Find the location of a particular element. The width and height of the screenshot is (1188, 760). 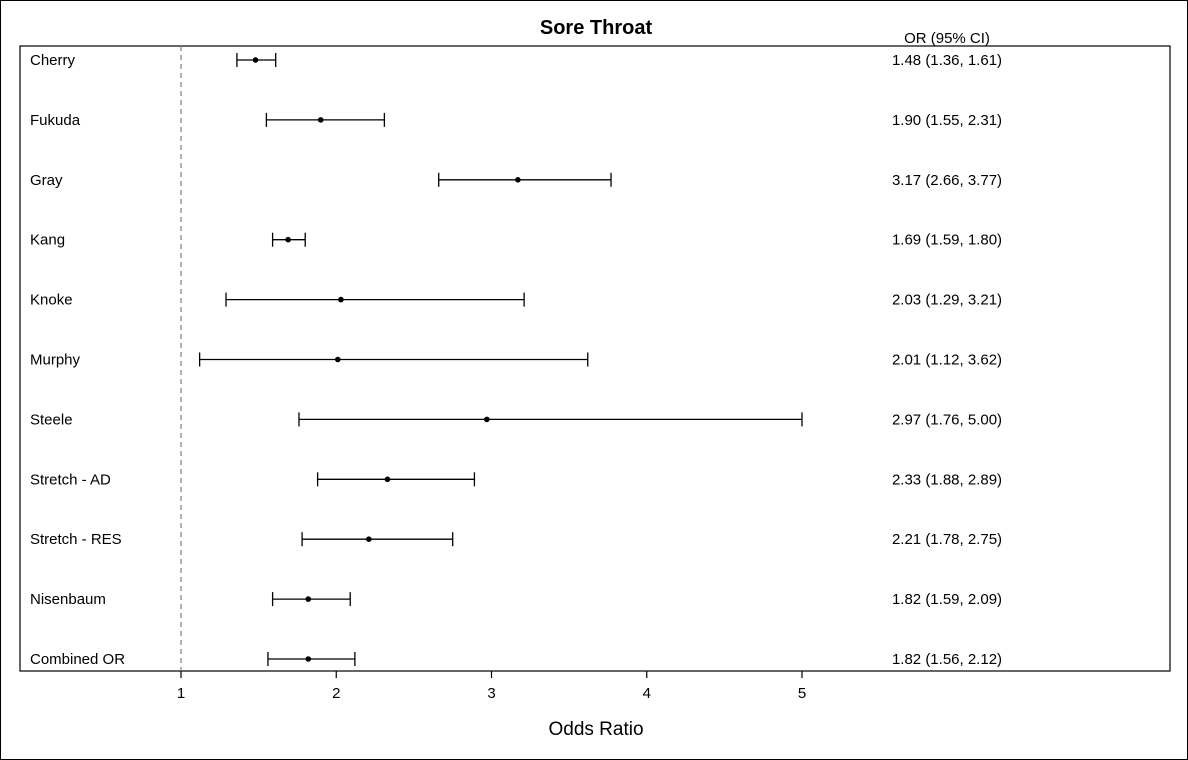

or-ci-value: 3.17 (2.66, 3.77) is located at coordinates (947, 180).